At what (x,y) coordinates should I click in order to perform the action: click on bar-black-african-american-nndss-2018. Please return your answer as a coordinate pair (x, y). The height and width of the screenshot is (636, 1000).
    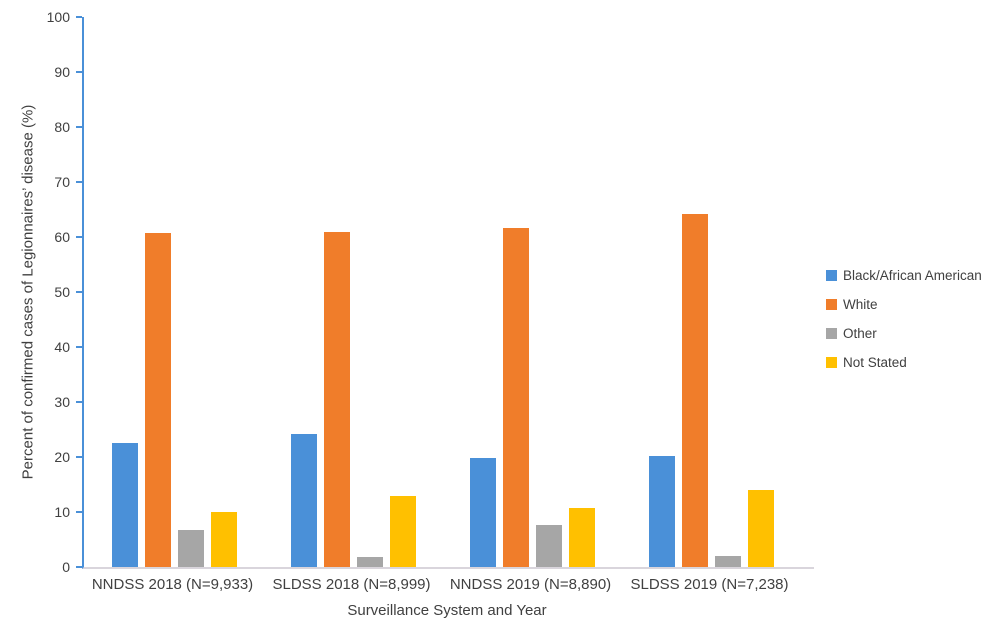
    Looking at the image, I should click on (125, 504).